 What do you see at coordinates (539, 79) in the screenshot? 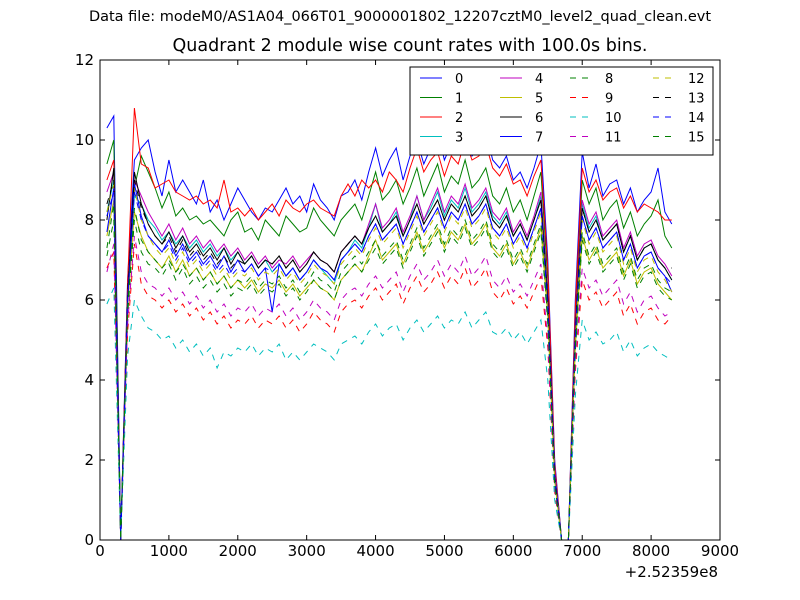
I see `legend-label-4: 4` at bounding box center [539, 79].